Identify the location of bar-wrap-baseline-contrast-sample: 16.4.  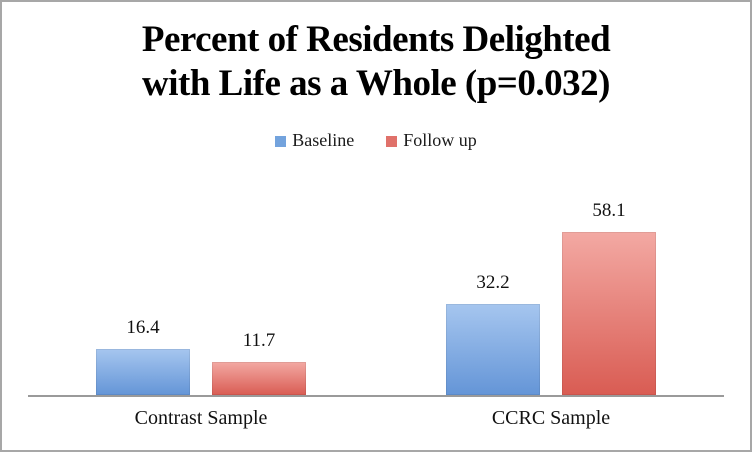
(143, 356).